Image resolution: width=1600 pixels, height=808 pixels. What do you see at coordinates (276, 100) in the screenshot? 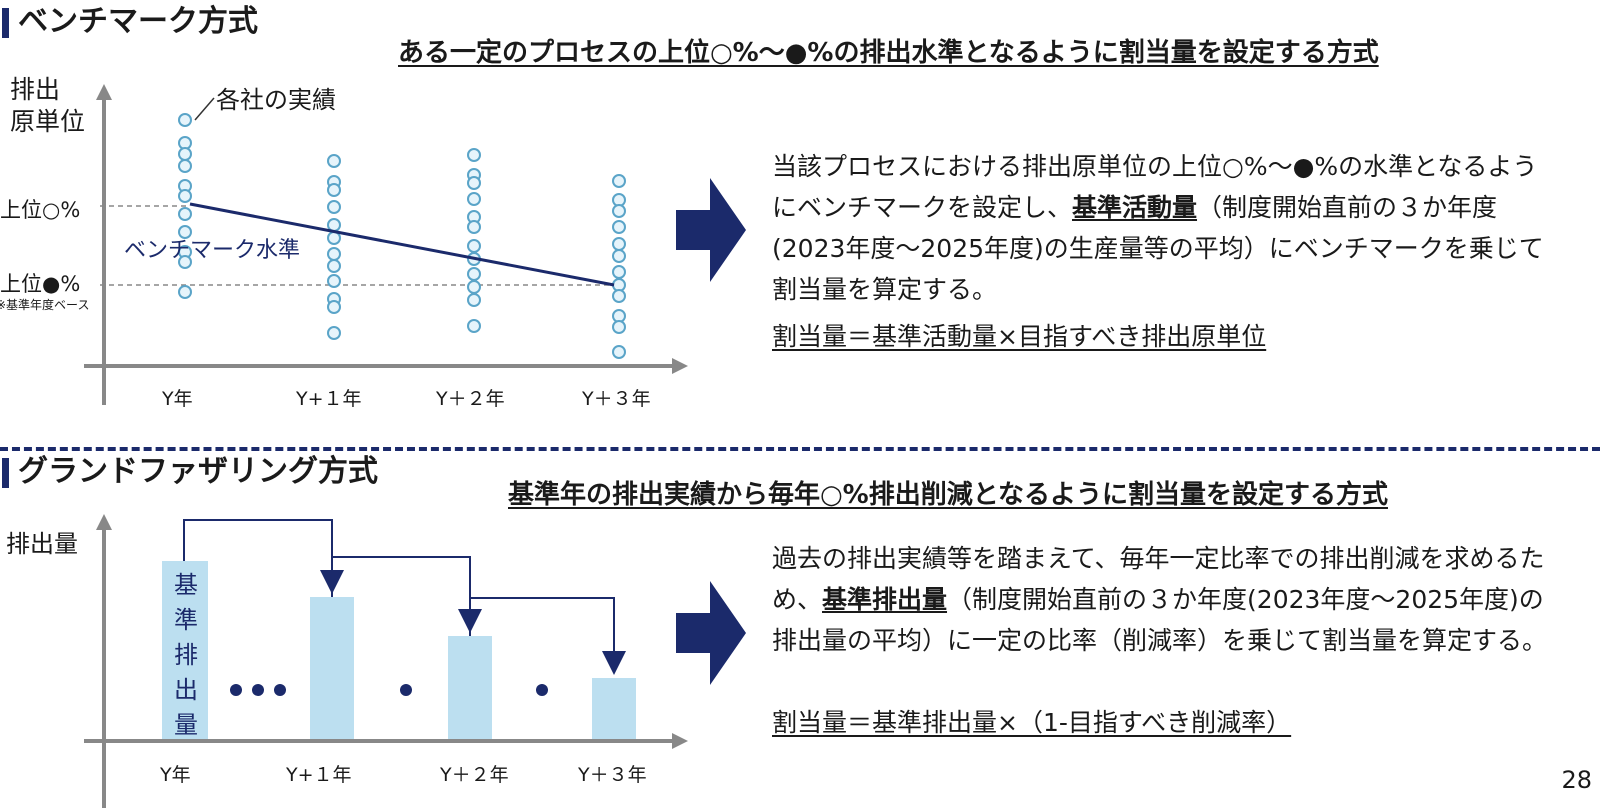
I see `company-results-callout: 各社の実績` at bounding box center [276, 100].